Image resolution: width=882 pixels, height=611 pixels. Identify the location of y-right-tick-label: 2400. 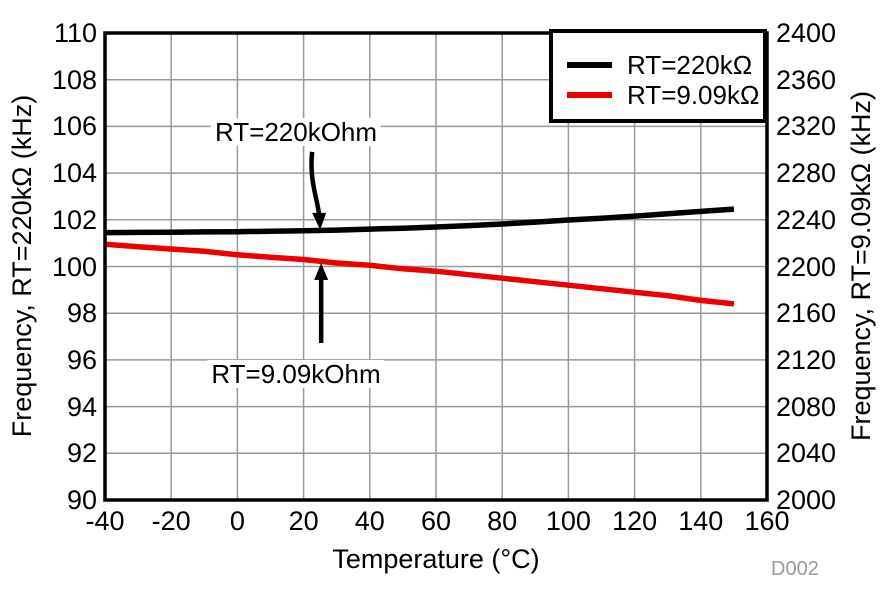
(806, 33).